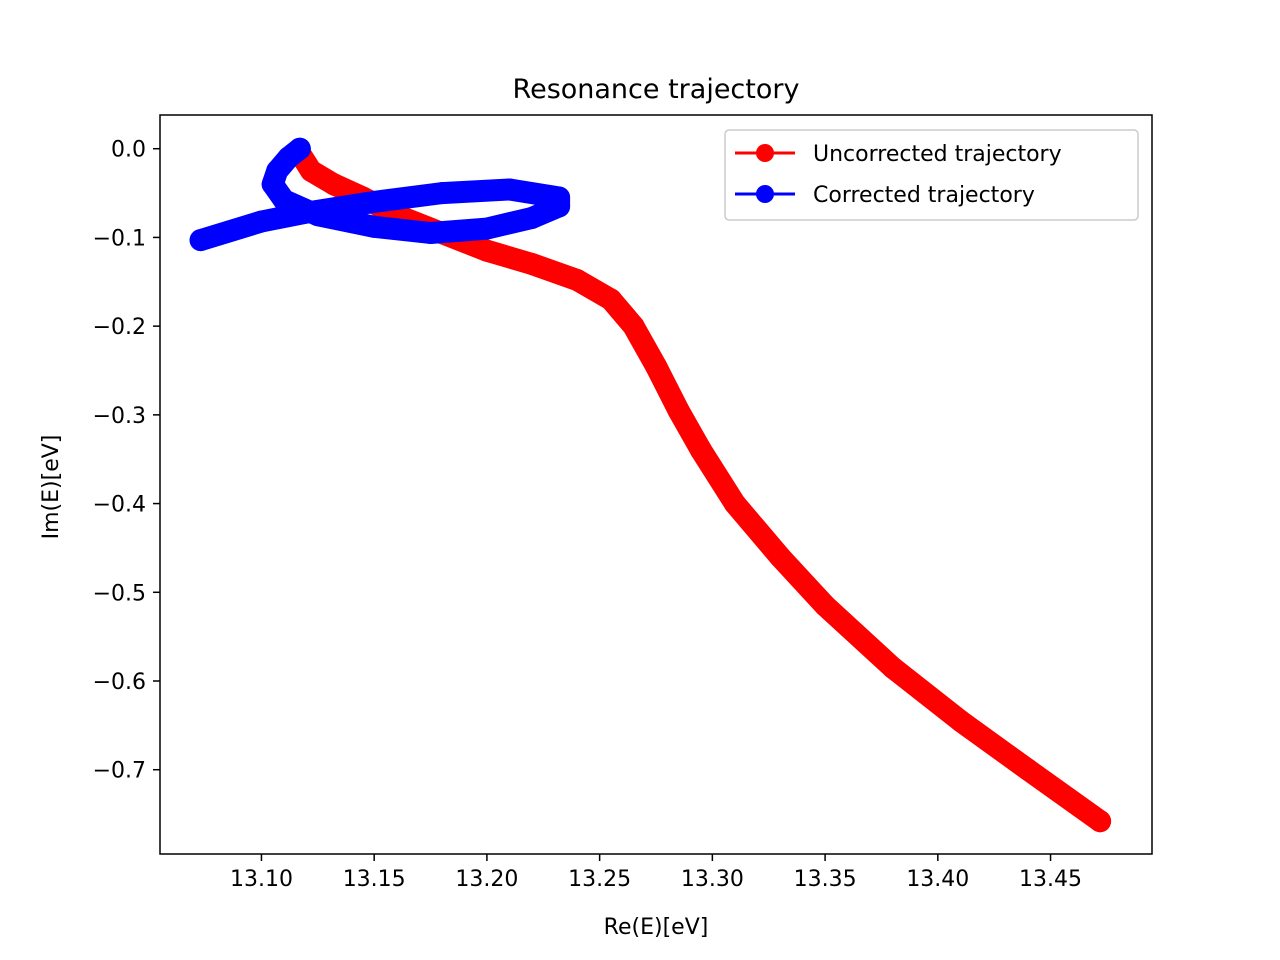  I want to click on y-tick-label: −0.1, so click(119, 238).